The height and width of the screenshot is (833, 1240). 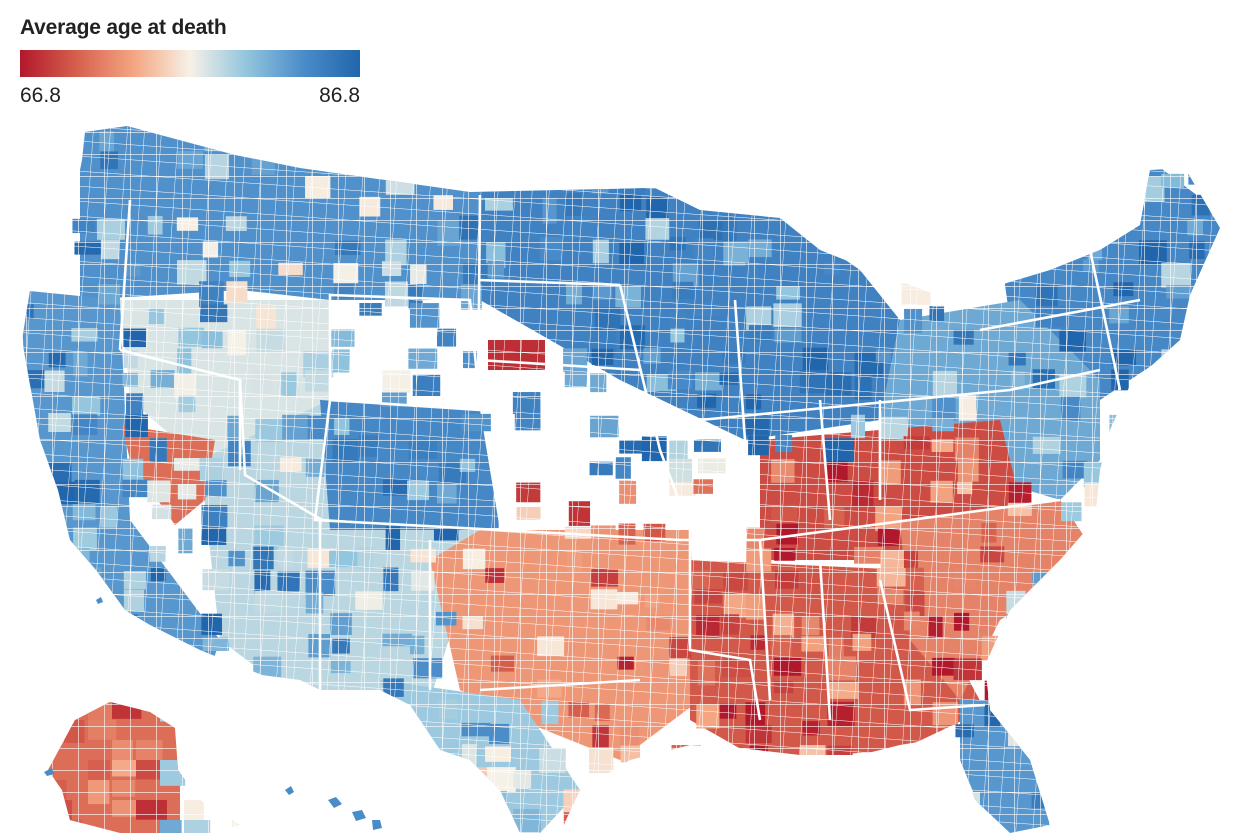 I want to click on legend-max-label: 86.8, so click(x=339, y=95).